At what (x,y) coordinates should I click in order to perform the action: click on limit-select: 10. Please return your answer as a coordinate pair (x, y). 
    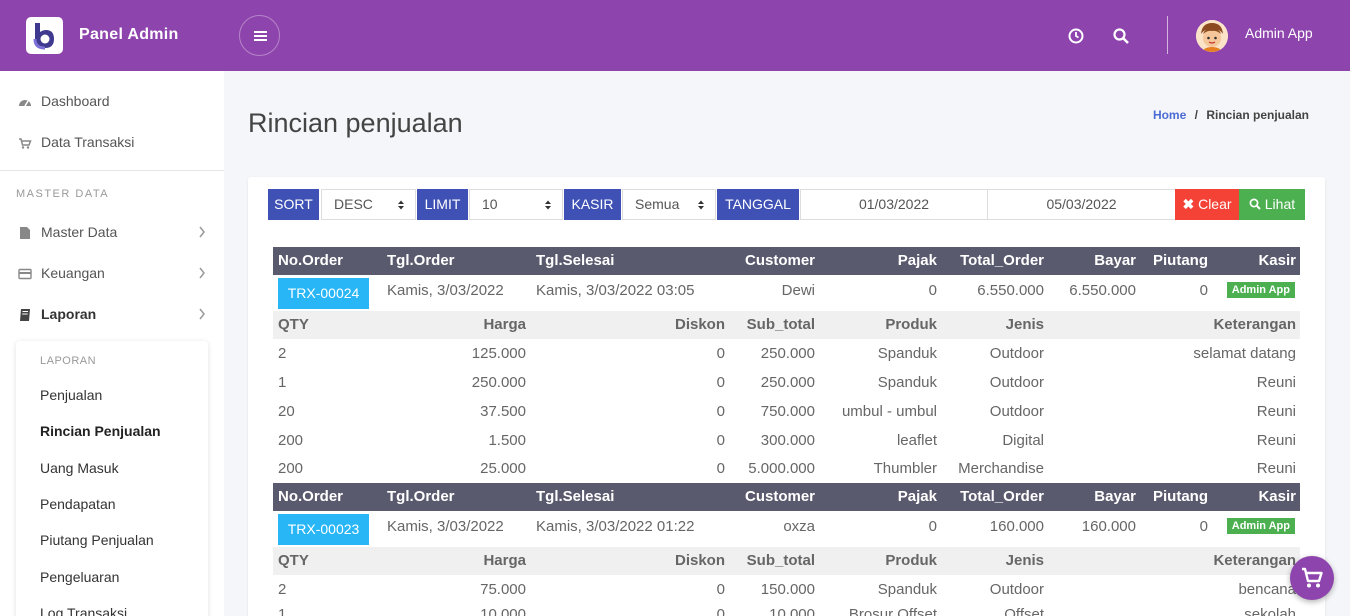
    Looking at the image, I should click on (516, 204).